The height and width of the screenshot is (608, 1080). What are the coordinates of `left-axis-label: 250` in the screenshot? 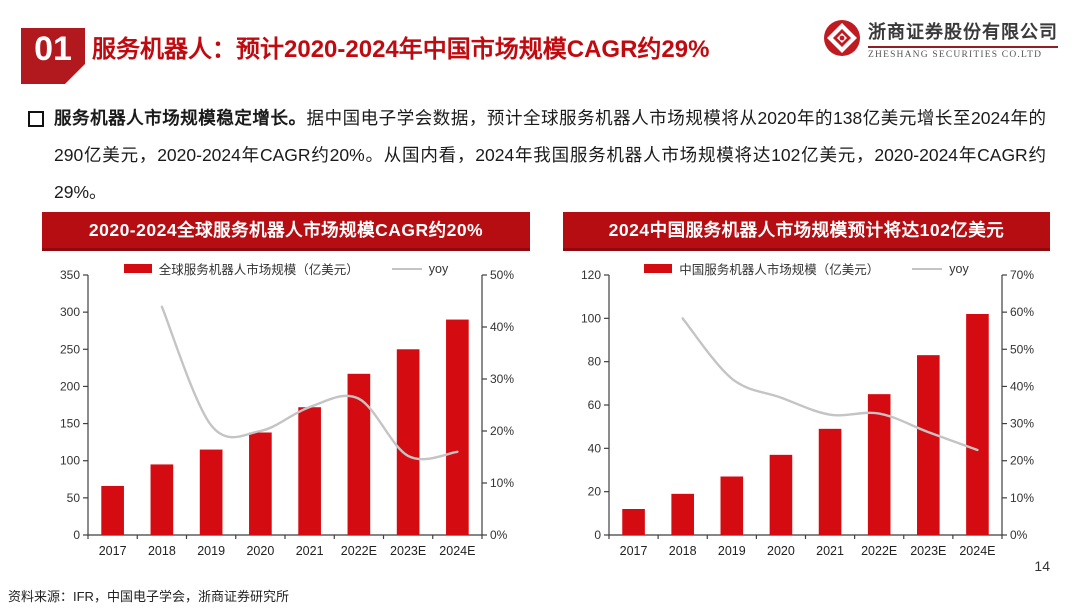 It's located at (70, 349).